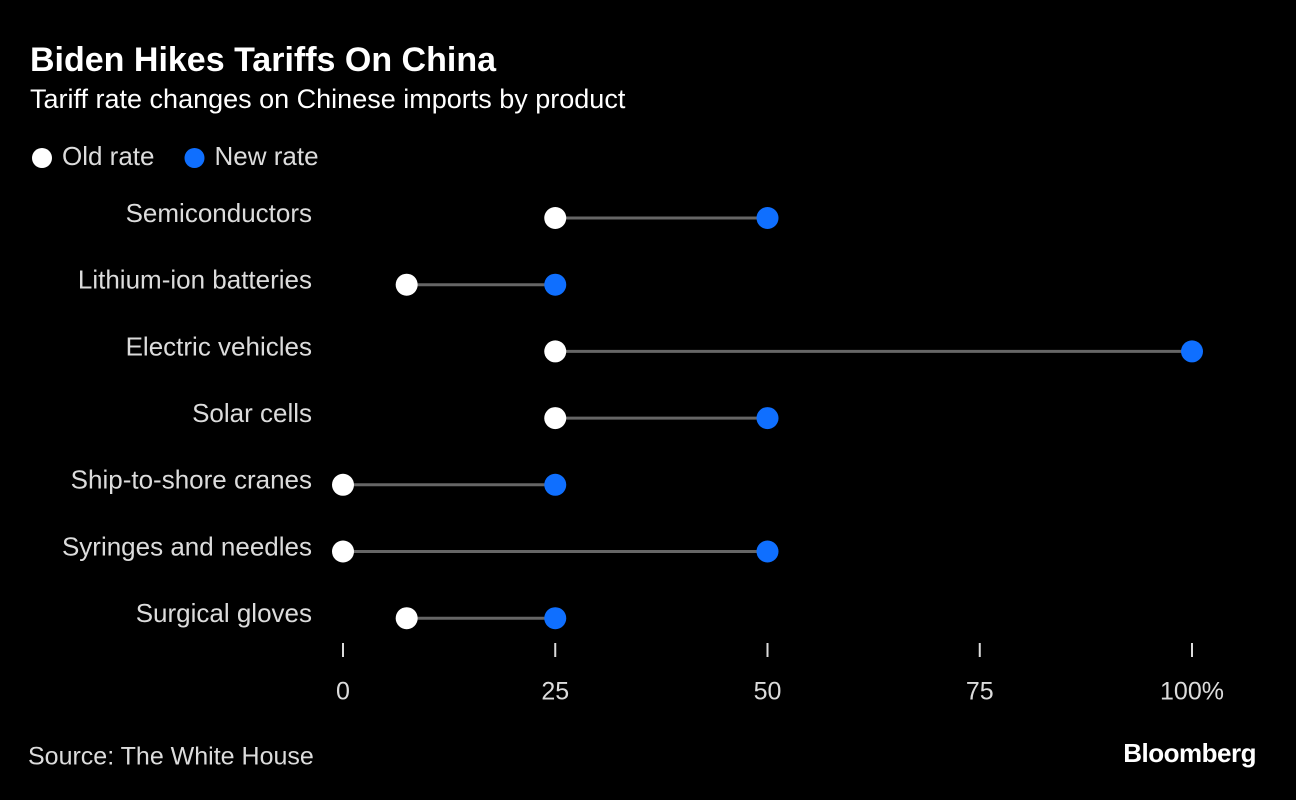 The height and width of the screenshot is (800, 1296). Describe the element at coordinates (1192, 692) in the screenshot. I see `x-tick-label: 100%` at that location.